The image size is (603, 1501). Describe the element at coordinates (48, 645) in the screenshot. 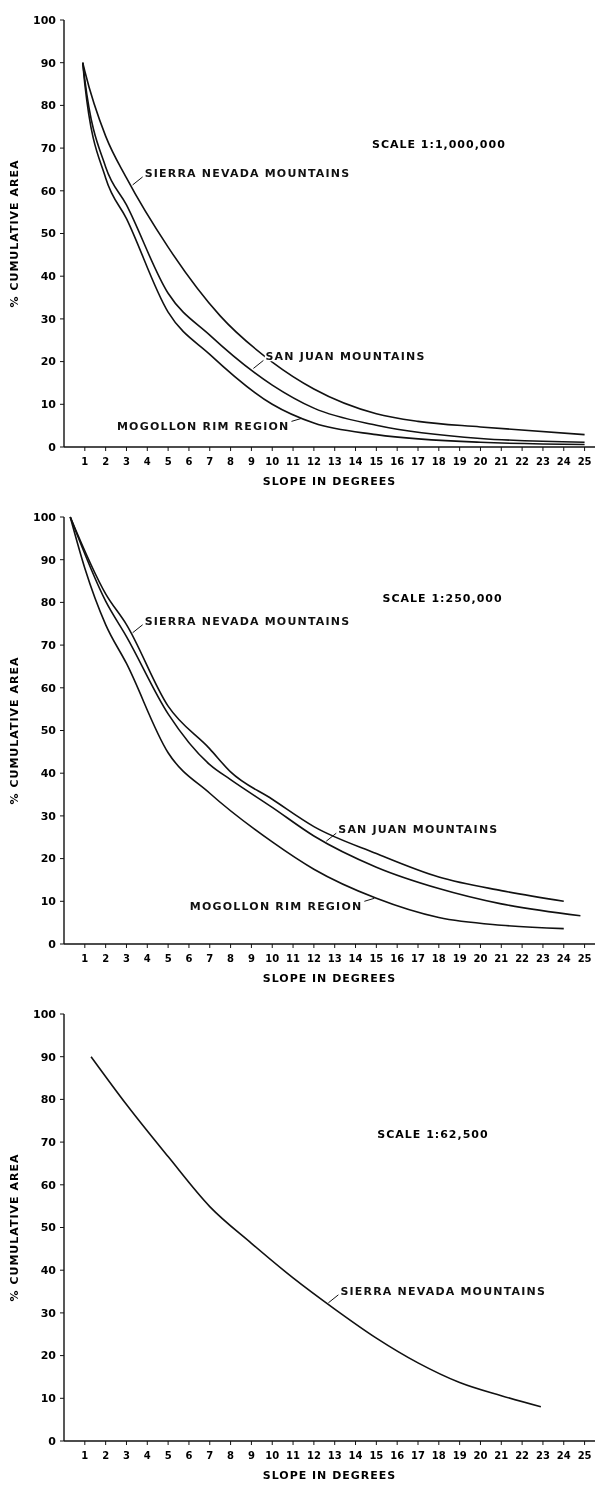

I see `y-tick-label: 70` at that location.